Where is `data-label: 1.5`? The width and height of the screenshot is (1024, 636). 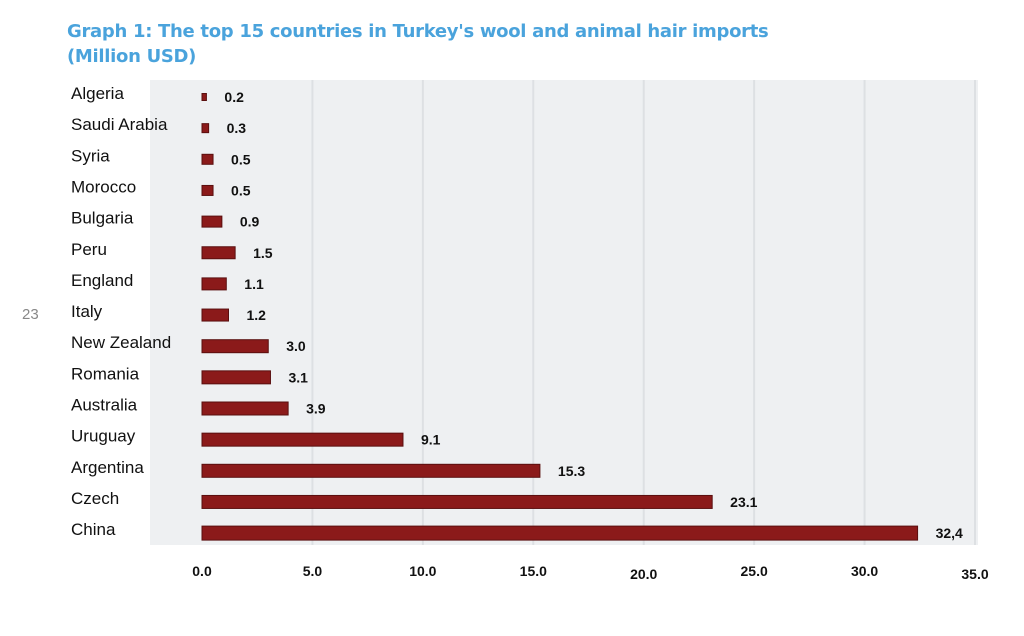
data-label: 1.5 is located at coordinates (263, 253).